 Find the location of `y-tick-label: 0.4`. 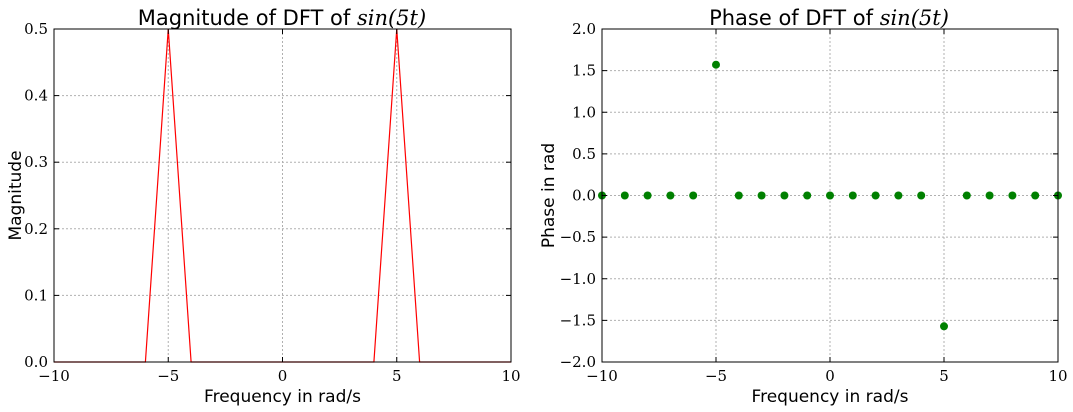

y-tick-label: 0.4 is located at coordinates (36, 96).